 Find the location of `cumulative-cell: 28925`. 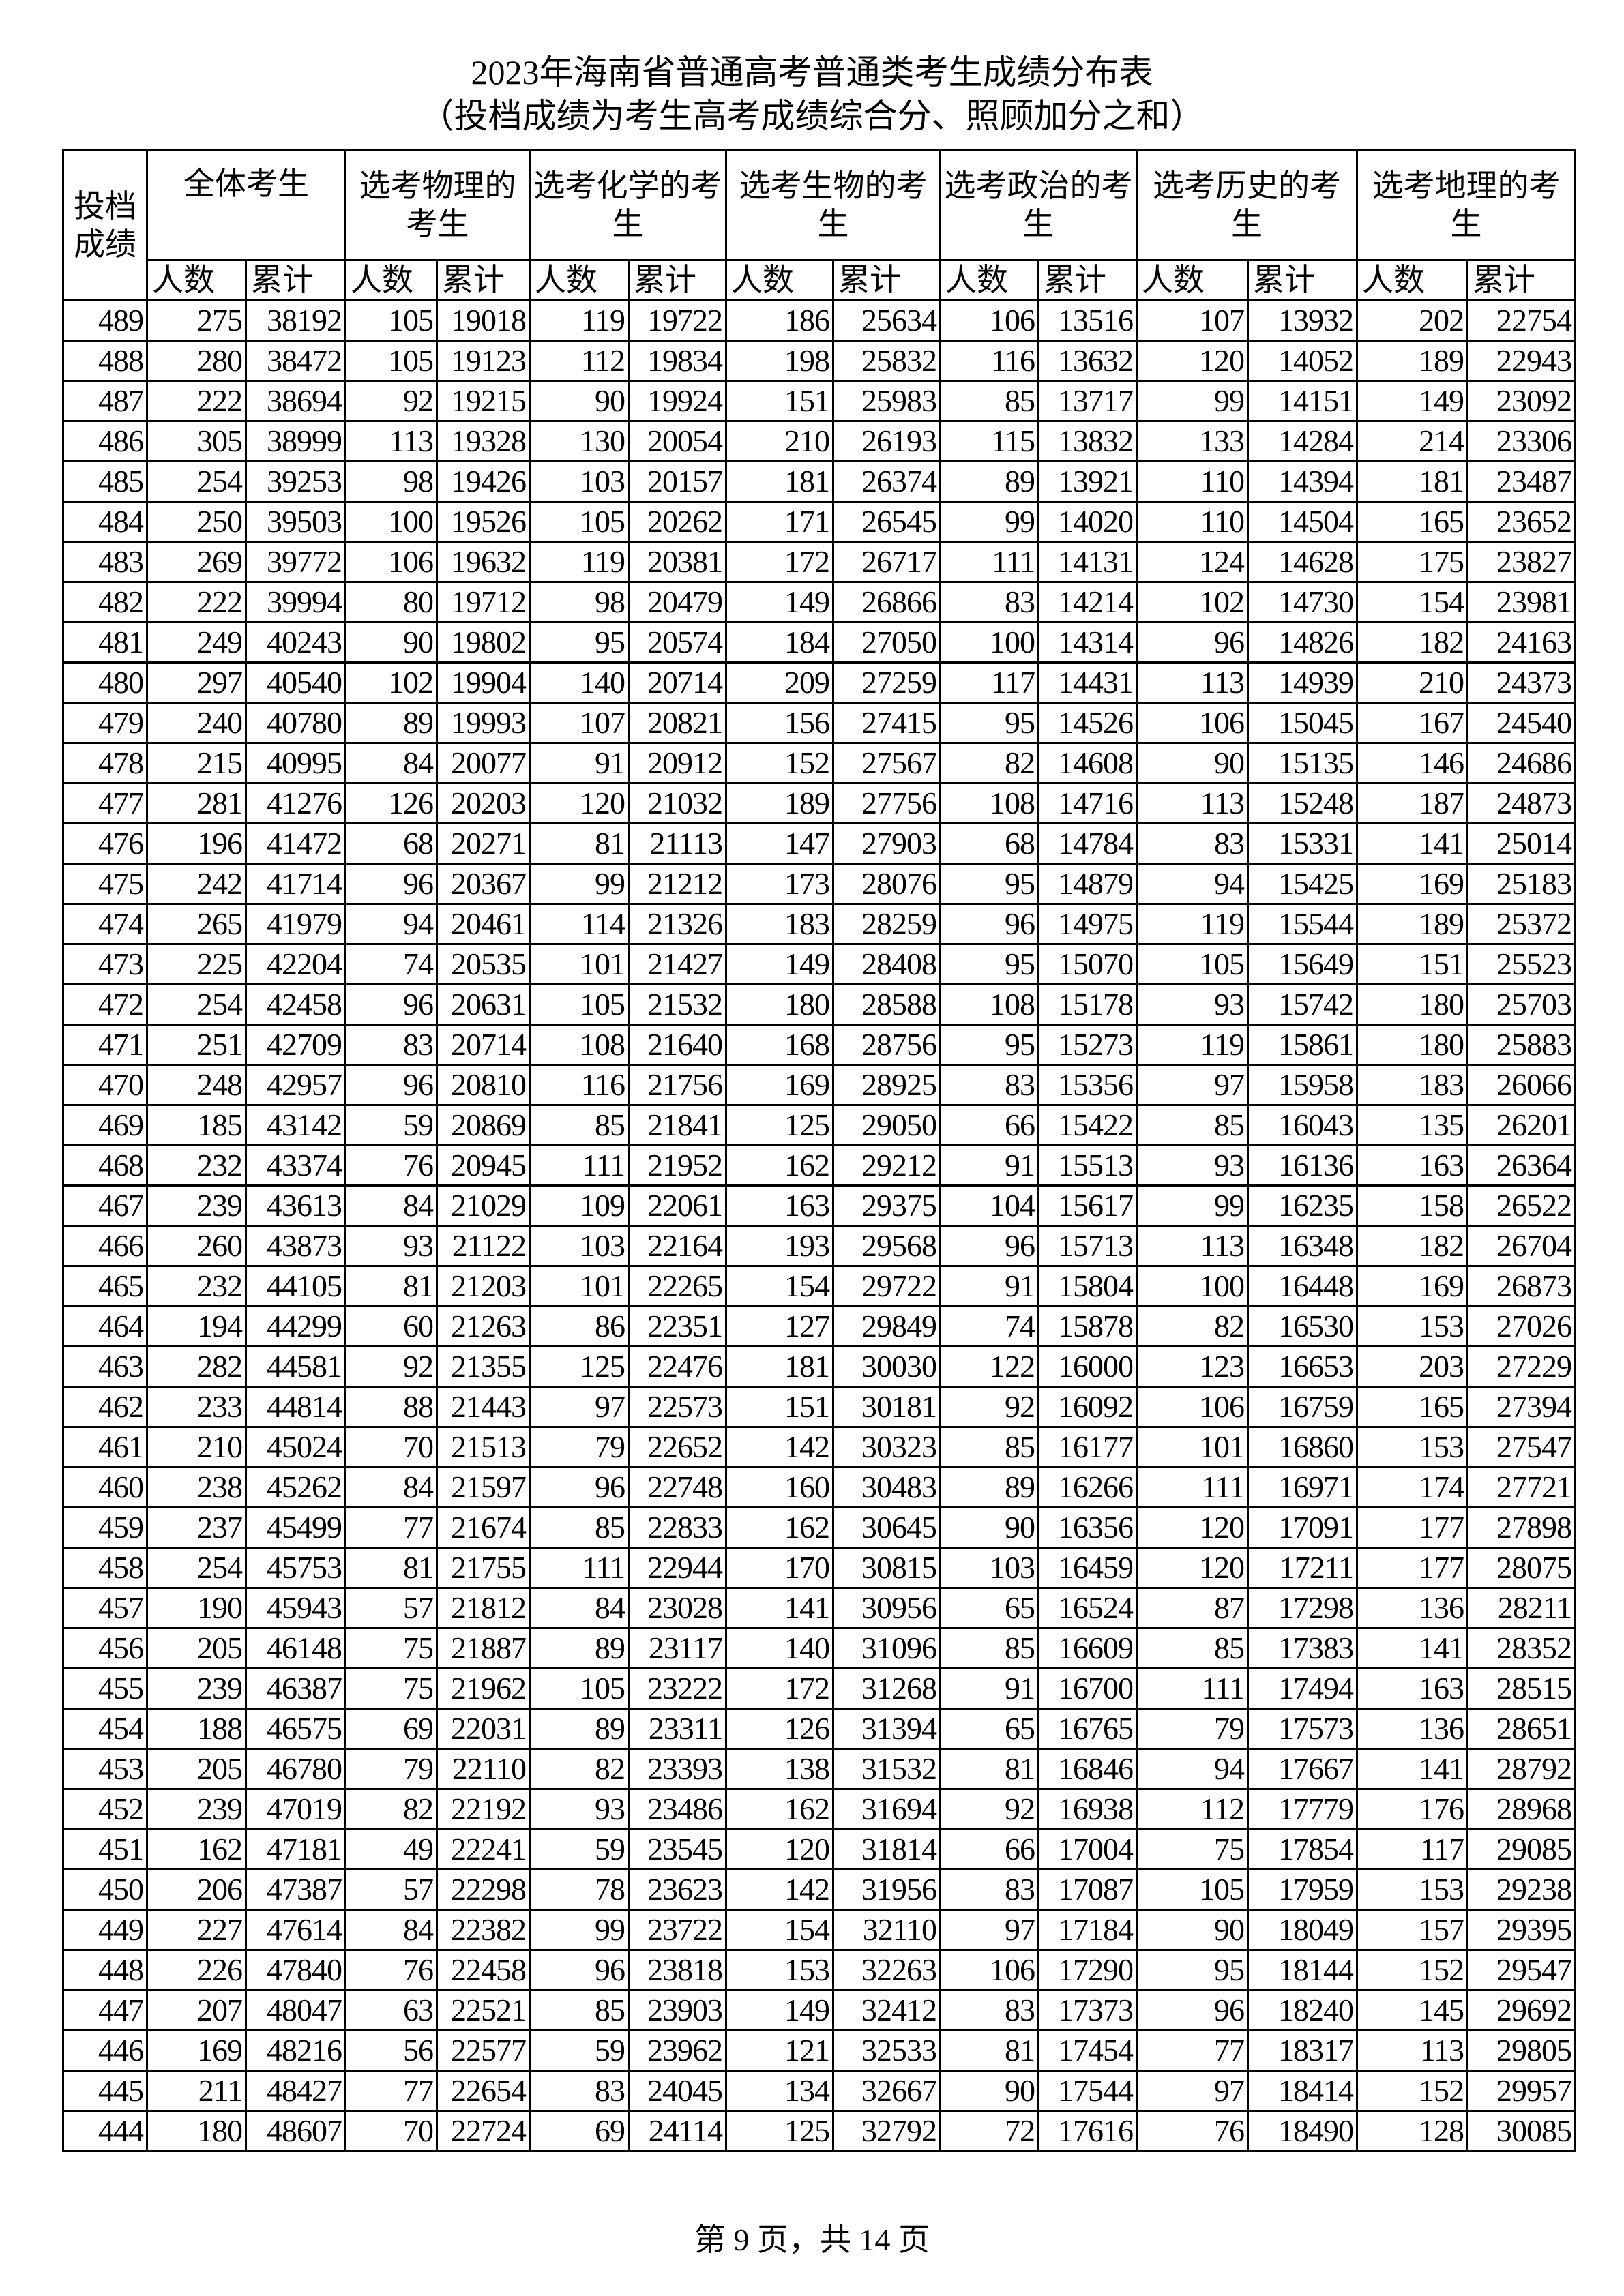

cumulative-cell: 28925 is located at coordinates (886, 1085).